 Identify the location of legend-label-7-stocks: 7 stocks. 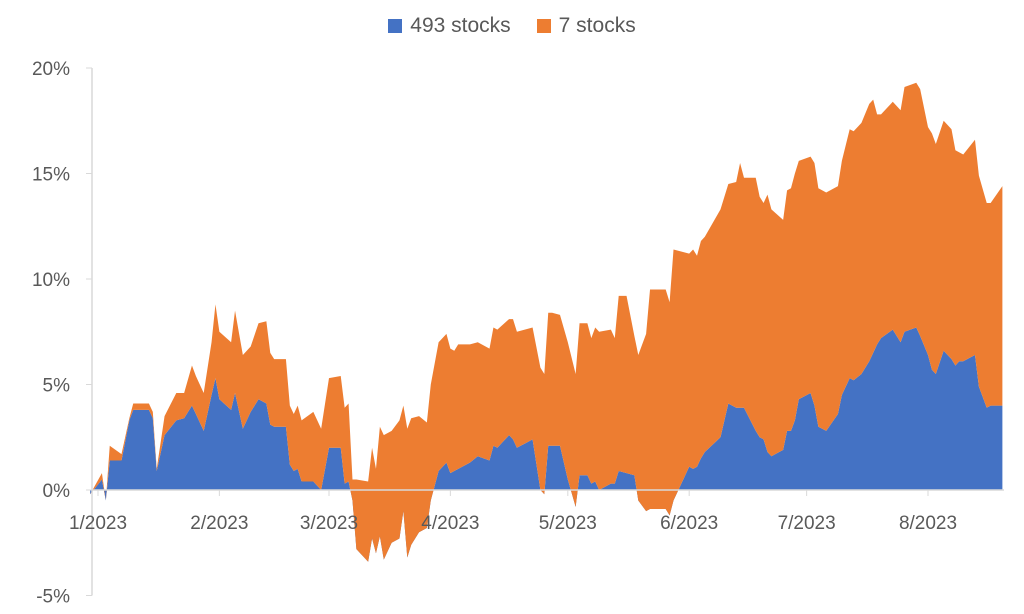
(597, 25).